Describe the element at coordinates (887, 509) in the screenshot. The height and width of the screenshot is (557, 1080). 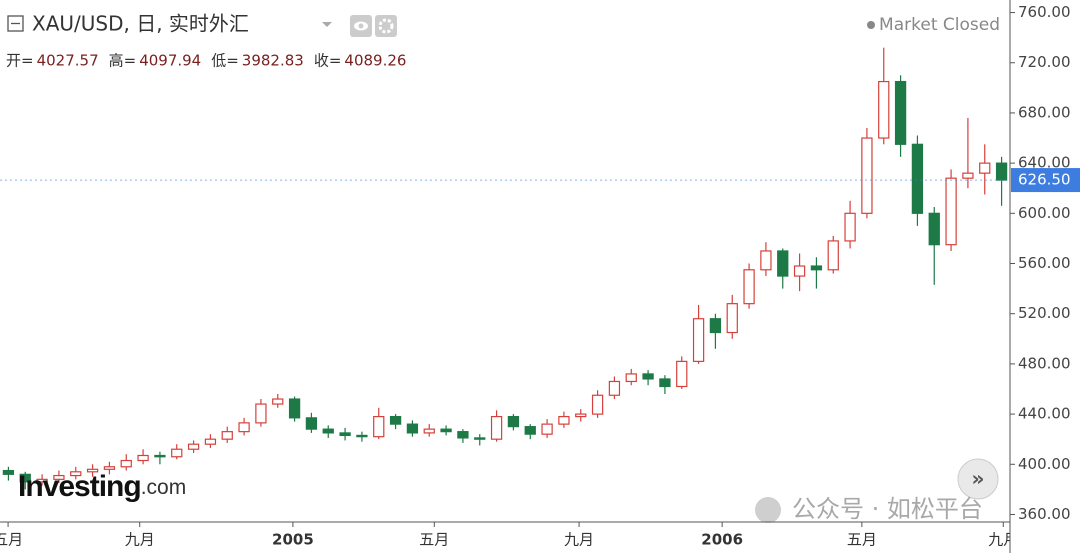
I see `watermark: 公众号 · 如松平台` at that location.